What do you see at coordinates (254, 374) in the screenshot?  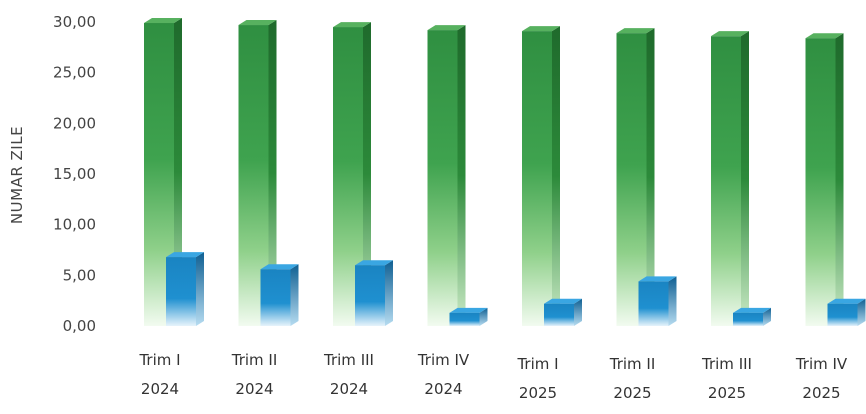 I see `x-tick-label: Trim II 2024` at bounding box center [254, 374].